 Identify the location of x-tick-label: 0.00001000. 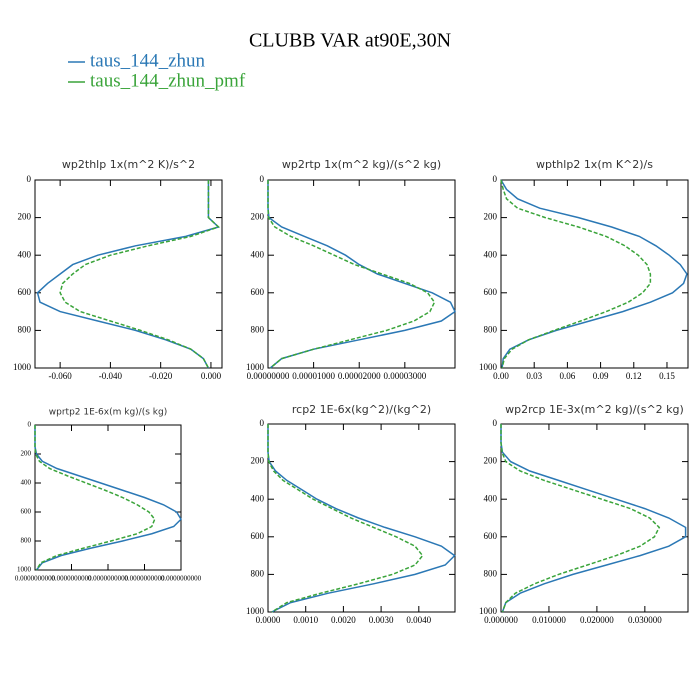
(313, 376).